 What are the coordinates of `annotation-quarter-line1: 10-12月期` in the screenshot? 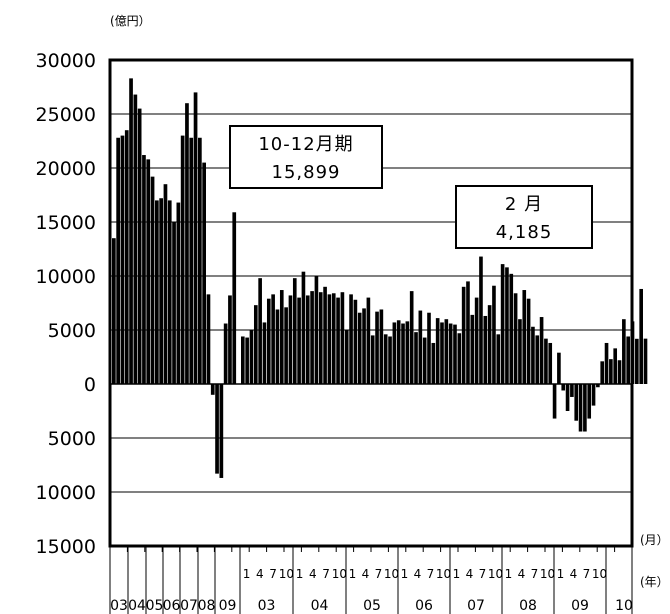 It's located at (305, 144).